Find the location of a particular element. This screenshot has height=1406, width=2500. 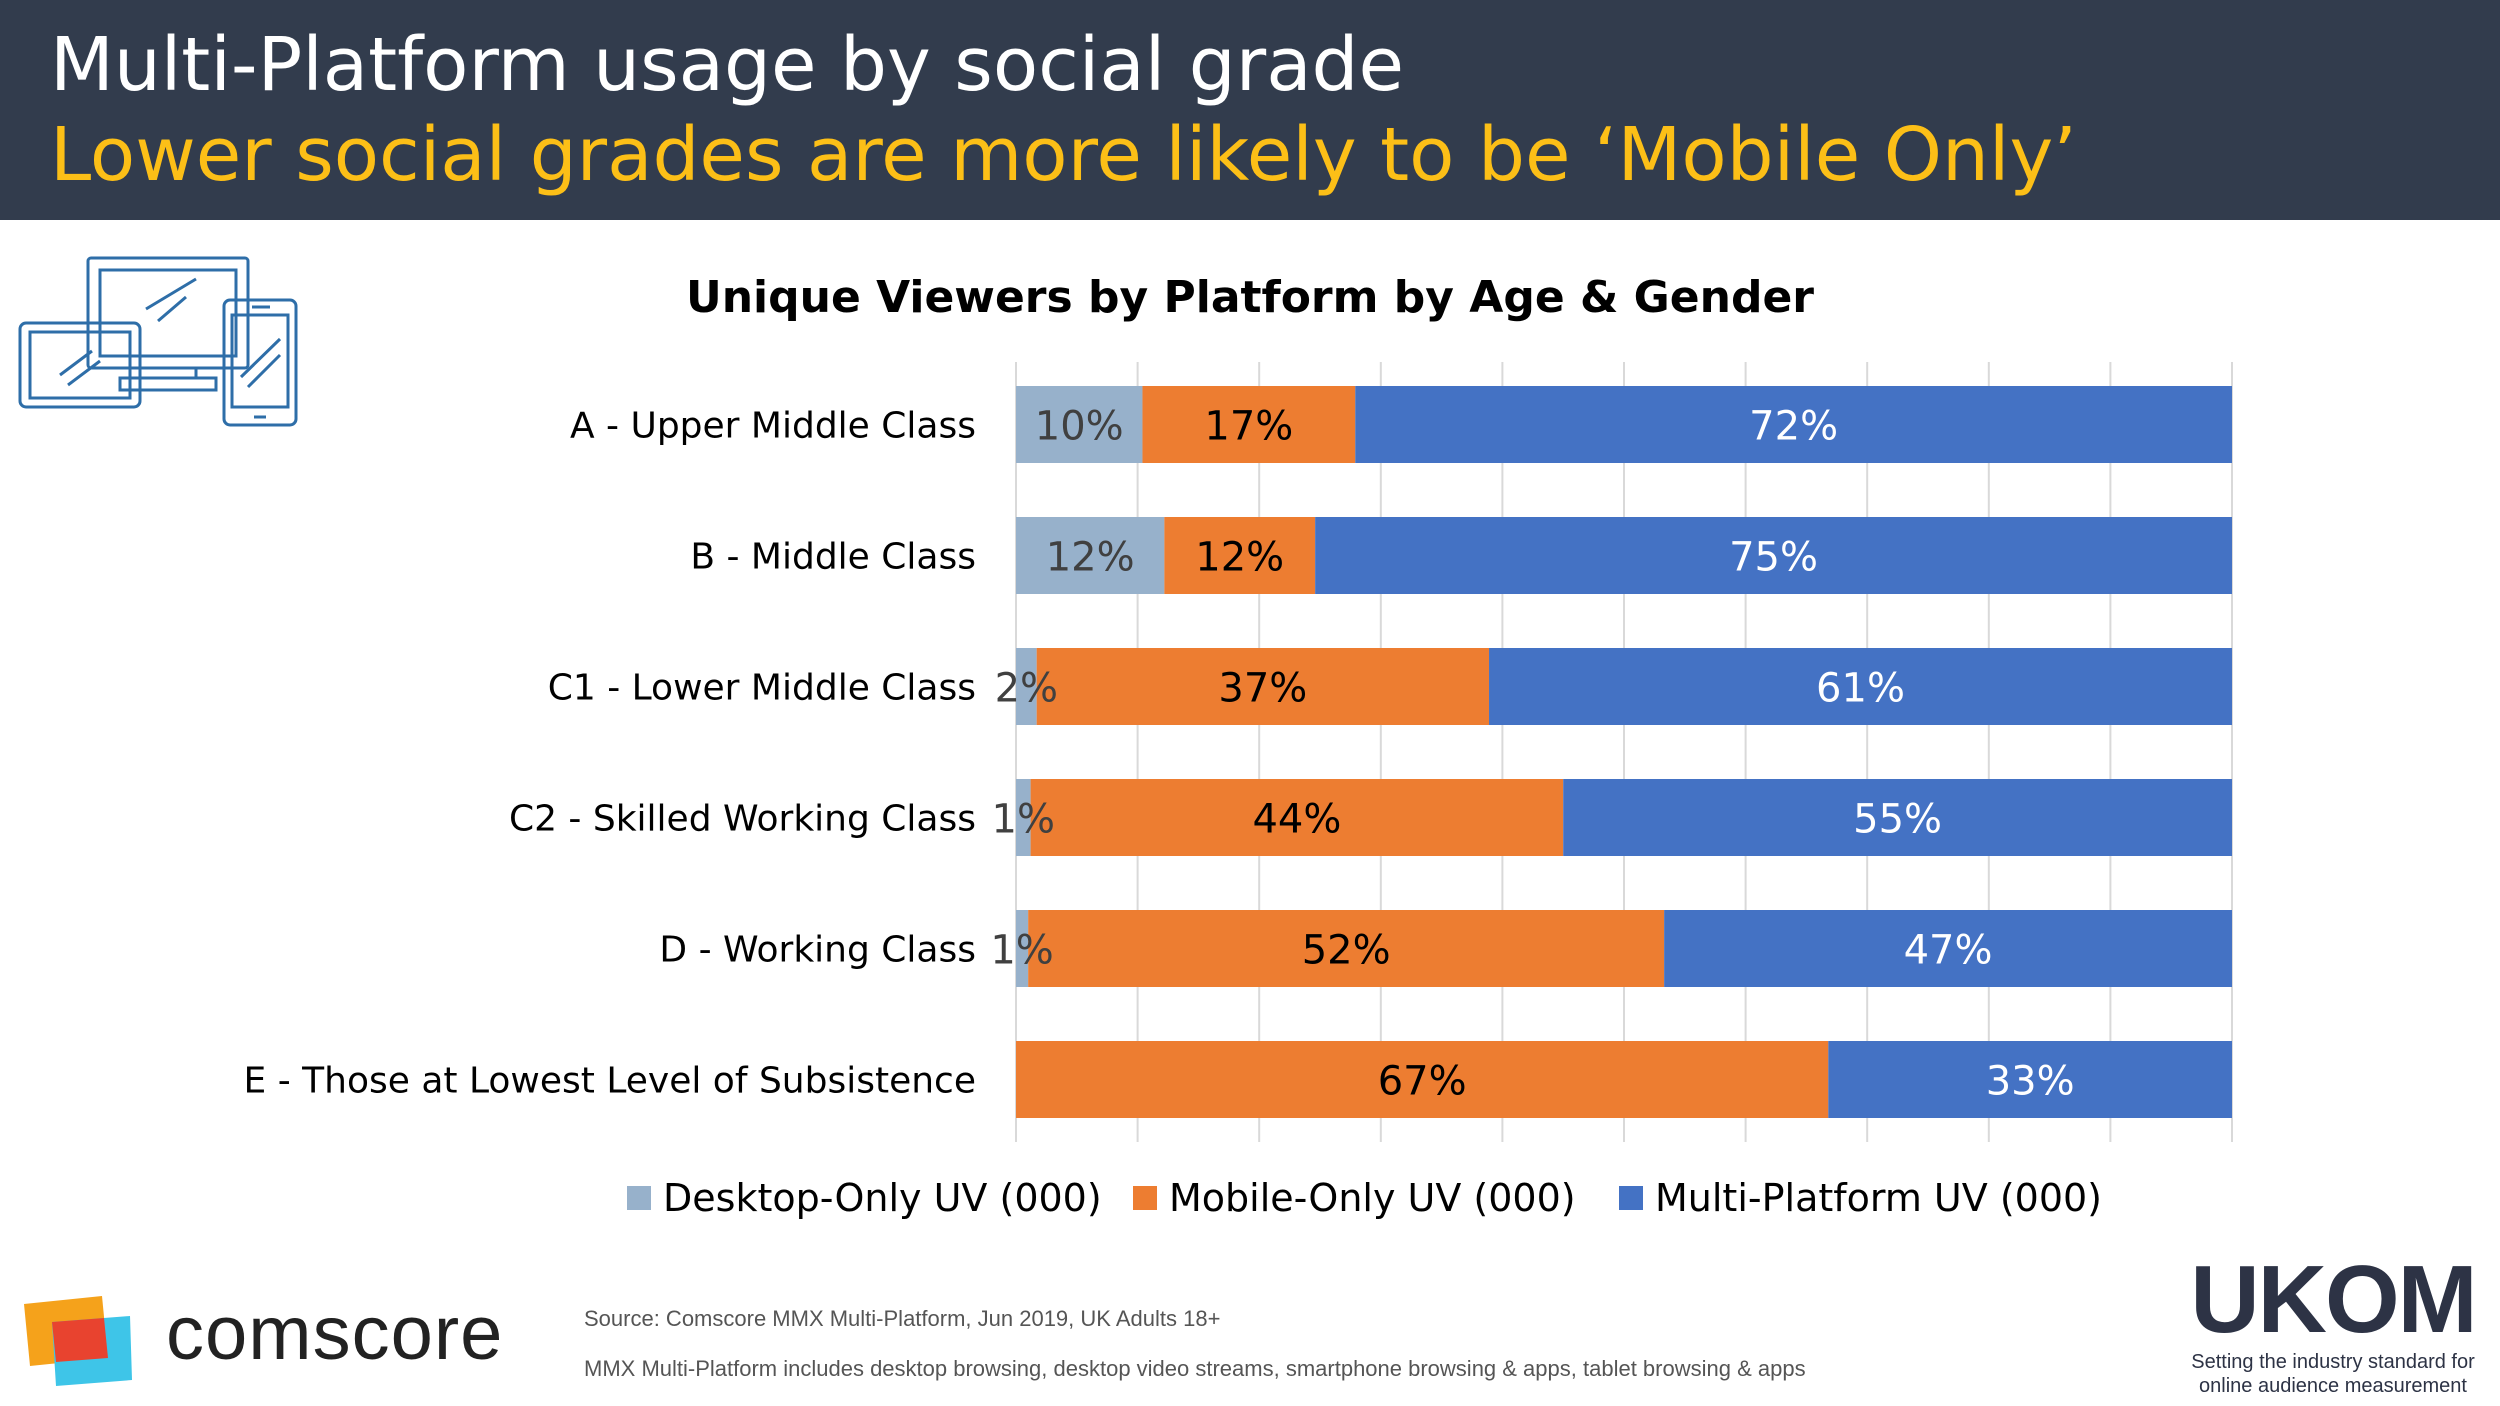

data-label: 47% is located at coordinates (1948, 951).